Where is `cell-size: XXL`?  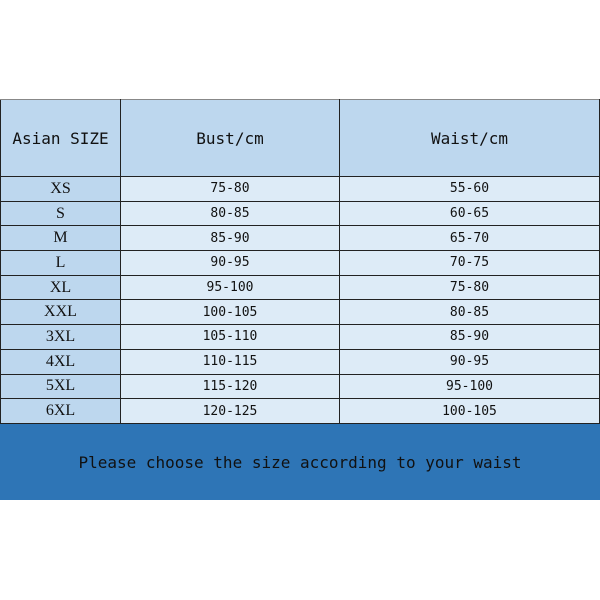
cell-size: XXL is located at coordinates (60, 312).